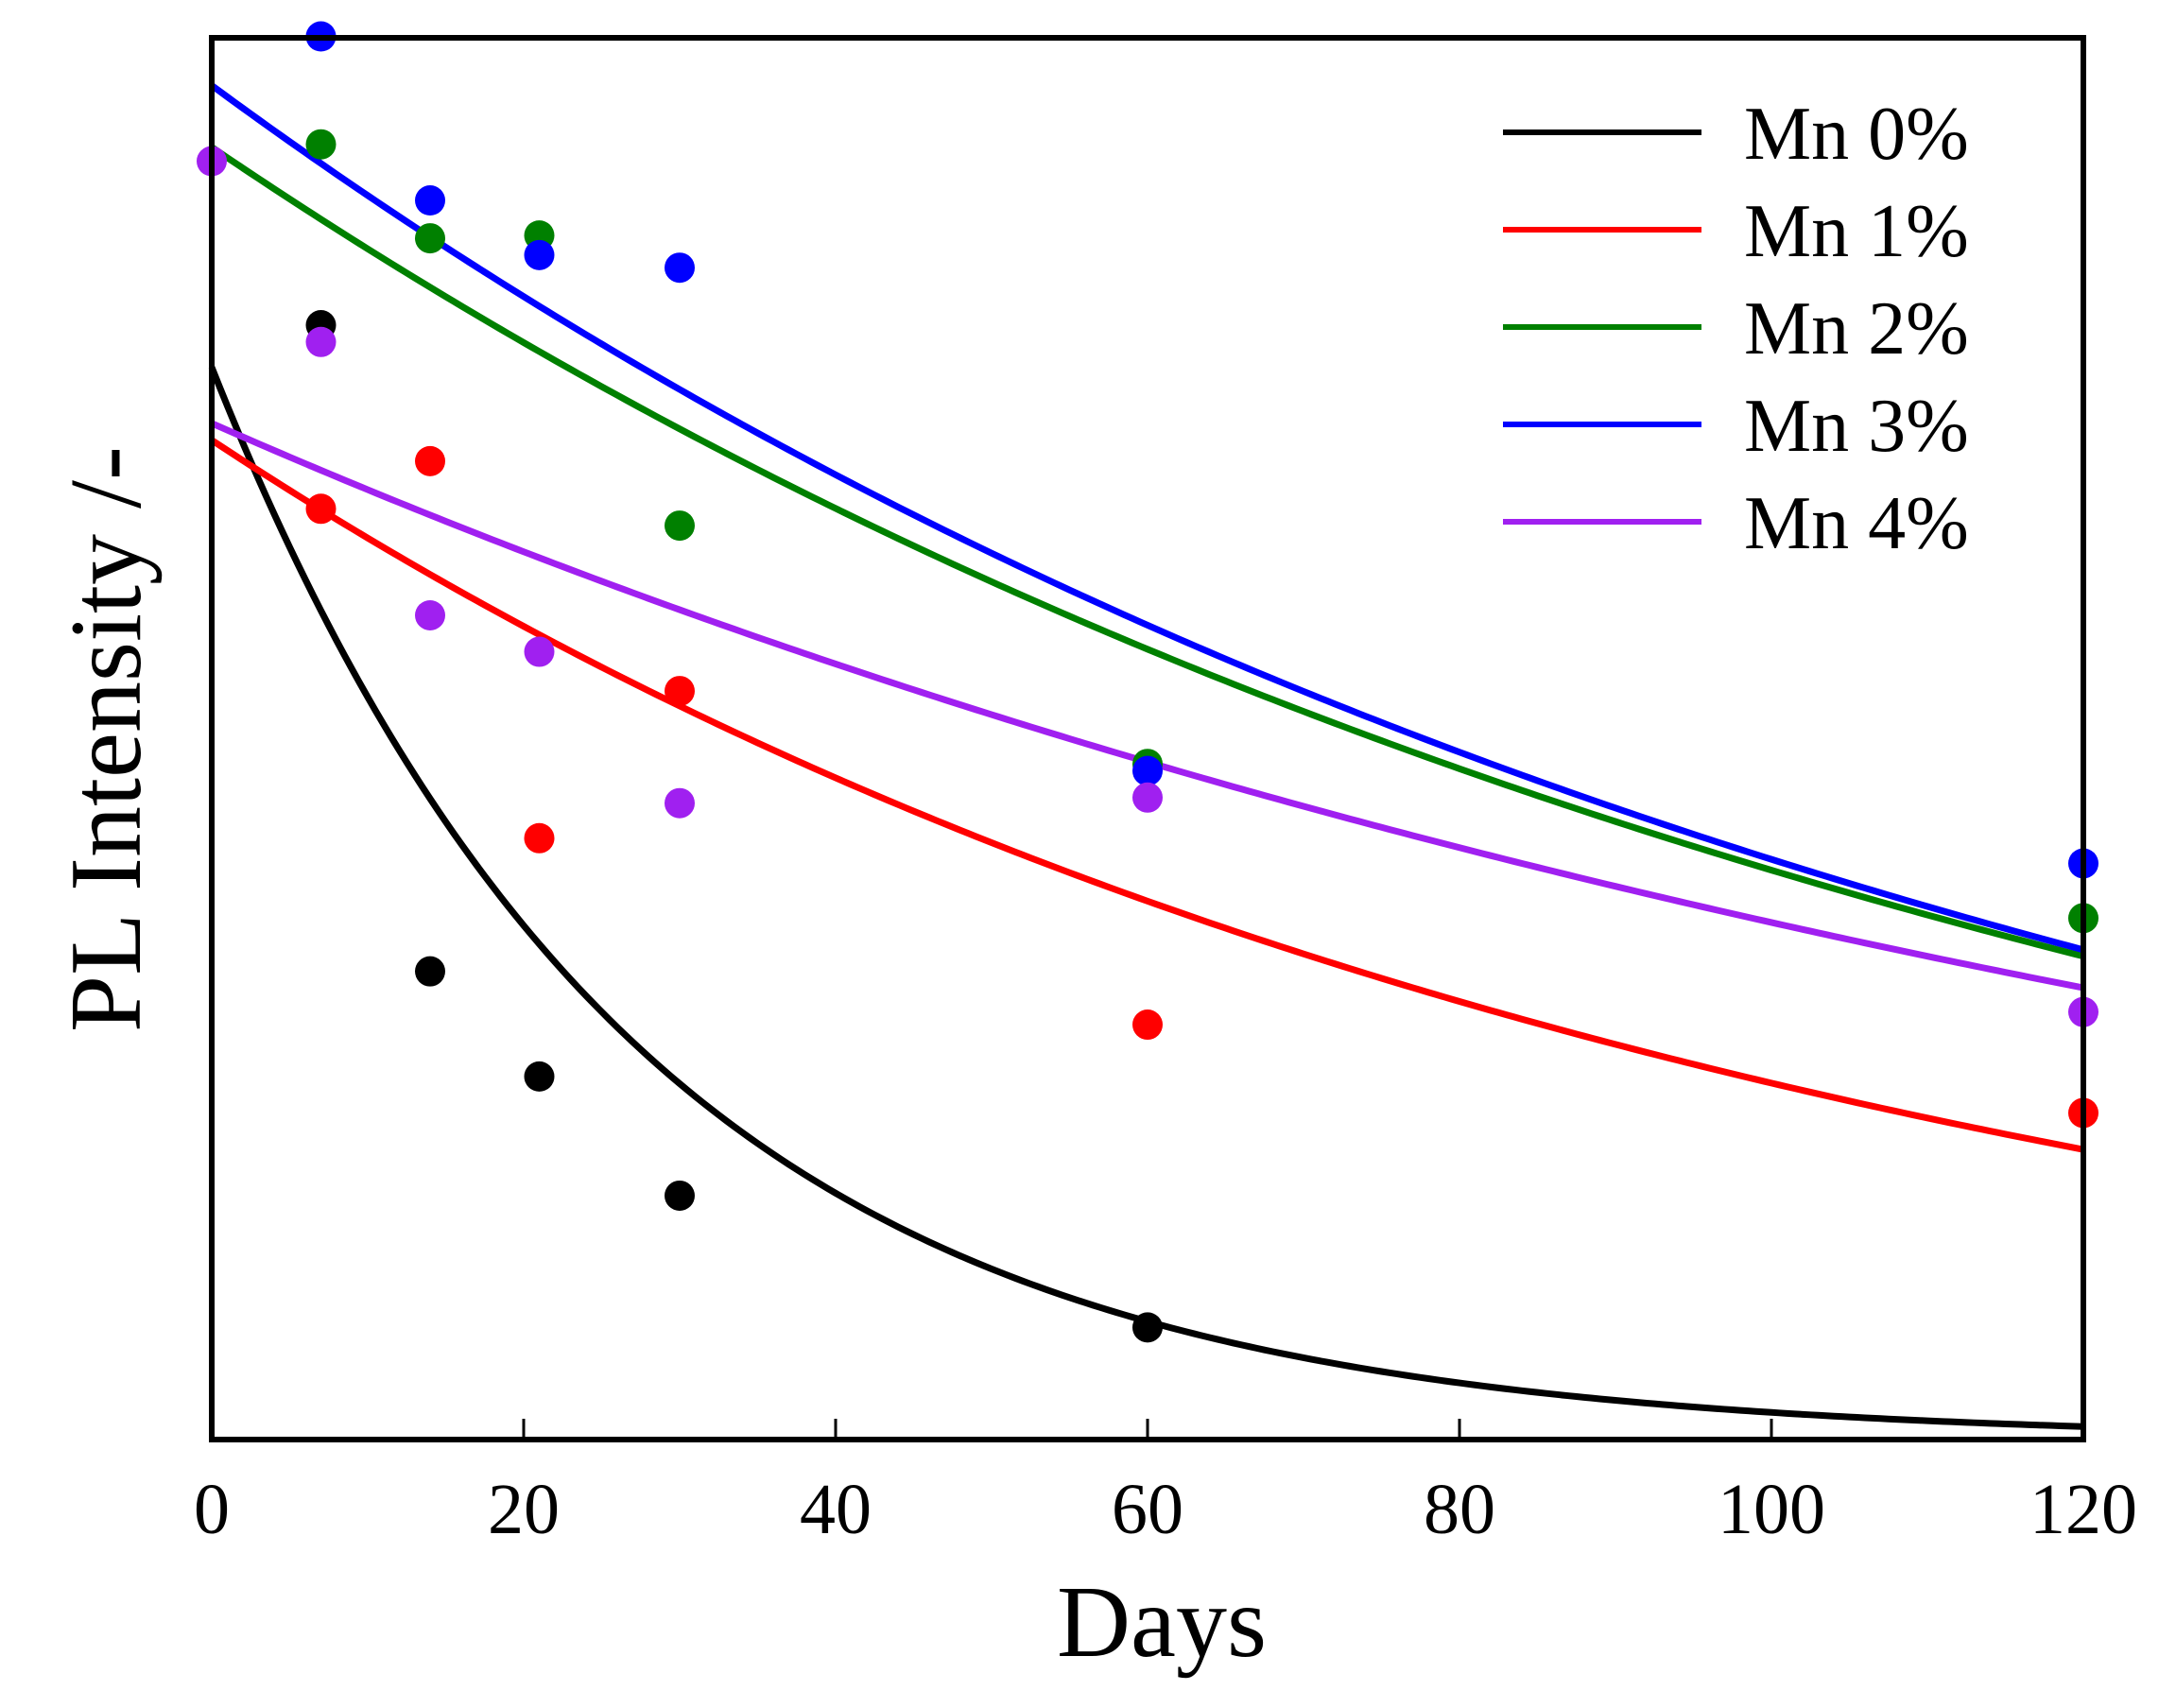 The height and width of the screenshot is (1708, 2176). What do you see at coordinates (106, 739) in the screenshot?
I see `y-axis-title: PL Intensity /-` at bounding box center [106, 739].